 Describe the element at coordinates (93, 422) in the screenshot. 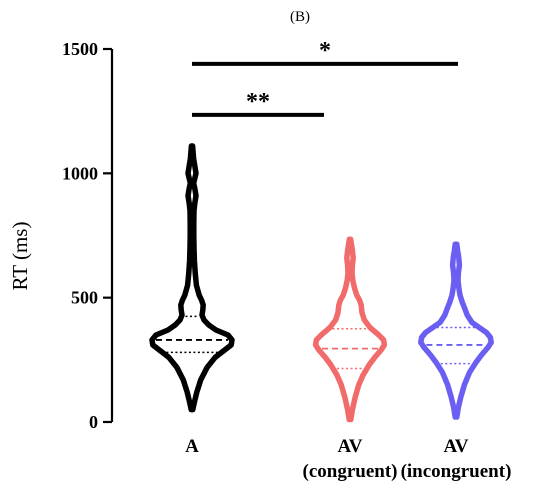

I see `y-tick-label: 0` at that location.